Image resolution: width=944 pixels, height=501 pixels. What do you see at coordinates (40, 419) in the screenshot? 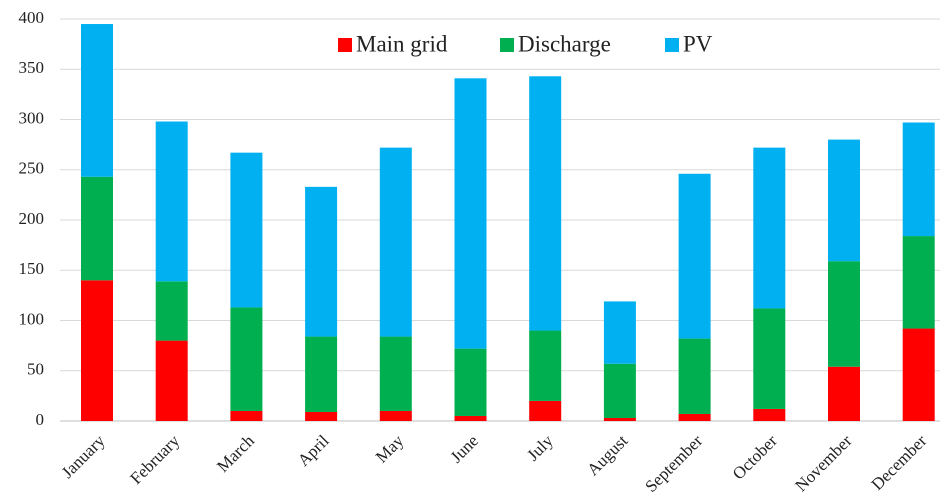
I see `y-tick-label: 0` at bounding box center [40, 419].